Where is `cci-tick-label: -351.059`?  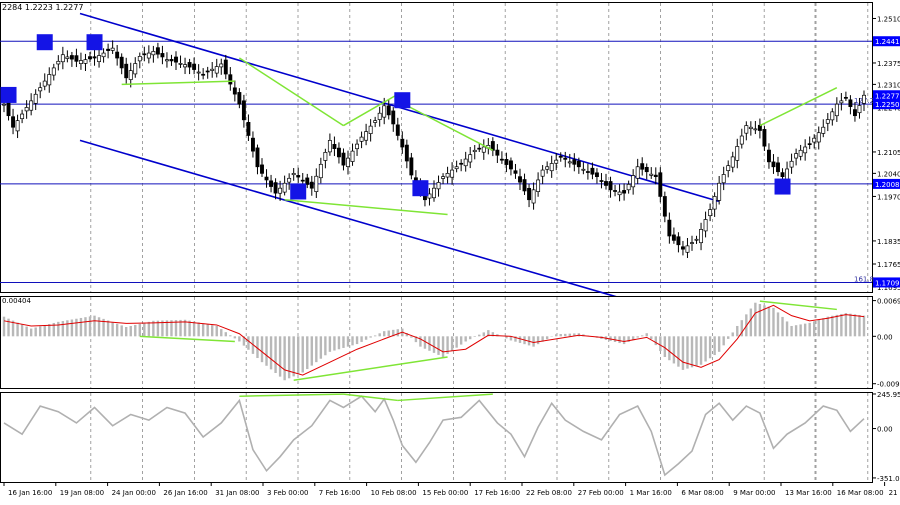 cci-tick-label: -351.059 is located at coordinates (888, 479).